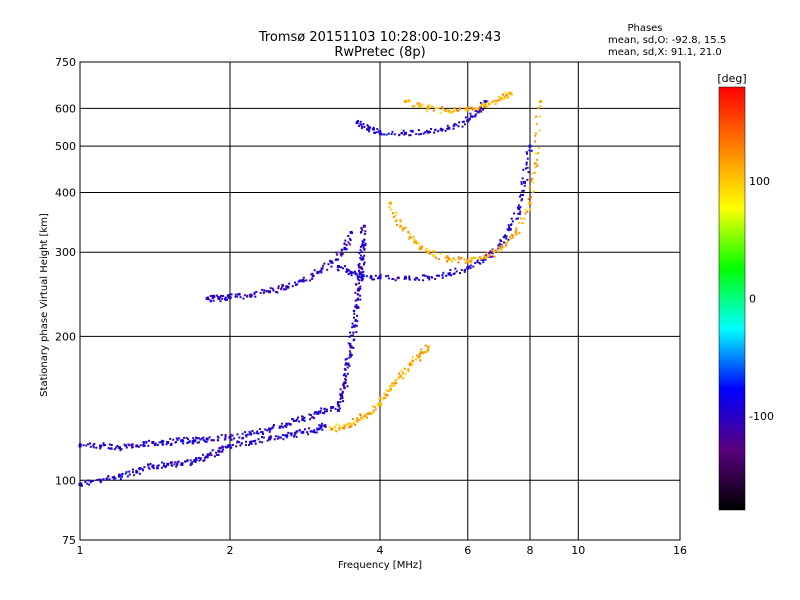 This screenshot has height=600, width=800. Describe the element at coordinates (350, 318) in the screenshot. I see `series-o` at that location.